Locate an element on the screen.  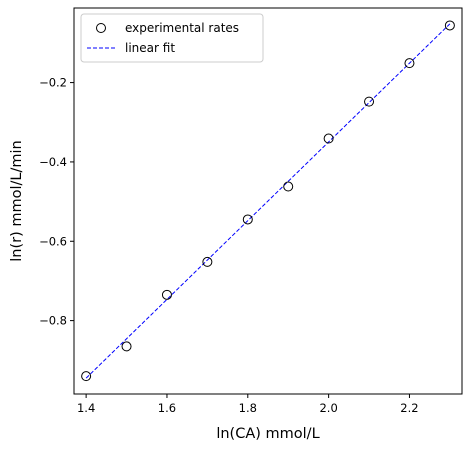
legend-box is located at coordinates (172, 38).